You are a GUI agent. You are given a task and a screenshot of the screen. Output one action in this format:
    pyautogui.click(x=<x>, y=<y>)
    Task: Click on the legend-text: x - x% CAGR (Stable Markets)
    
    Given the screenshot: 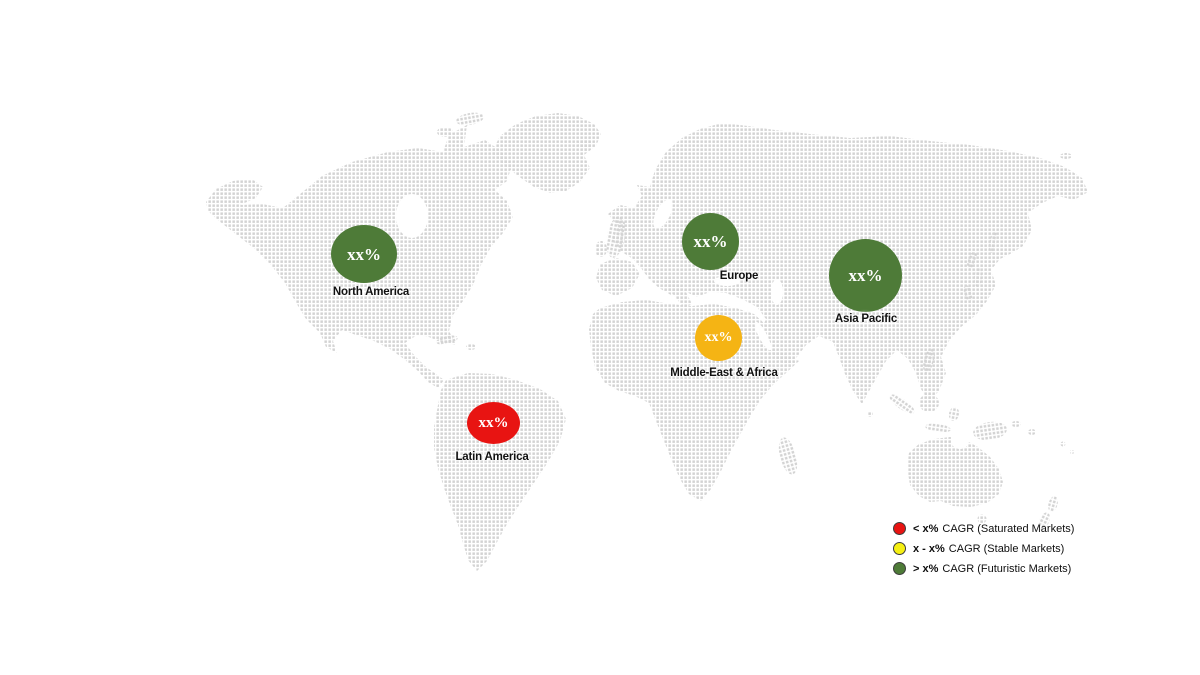 What is the action you would take?
    pyautogui.click(x=988, y=549)
    